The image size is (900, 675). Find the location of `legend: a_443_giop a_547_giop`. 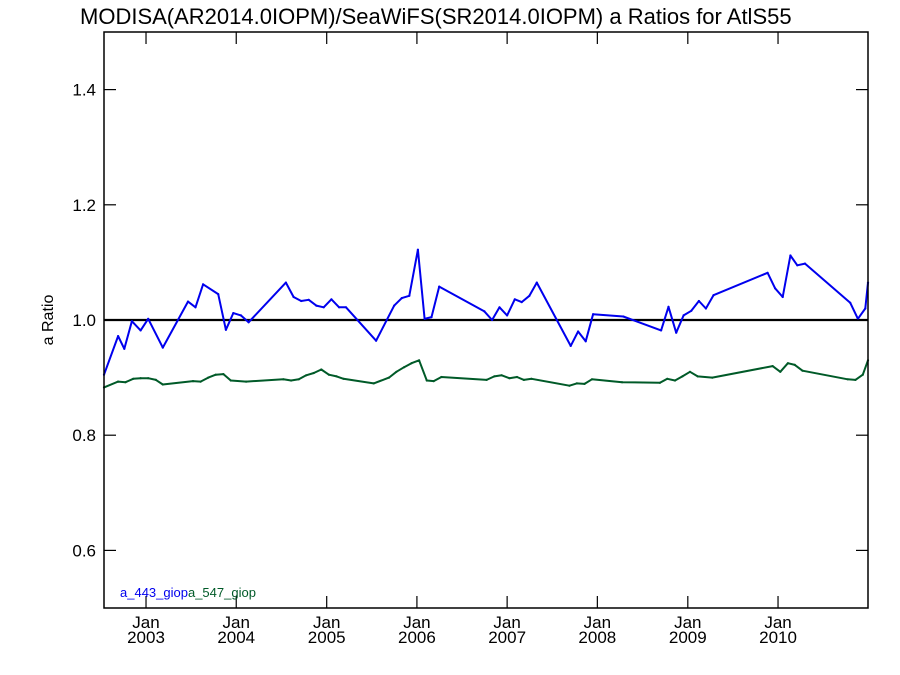

legend: a_443_giop a_547_giop is located at coordinates (188, 592).